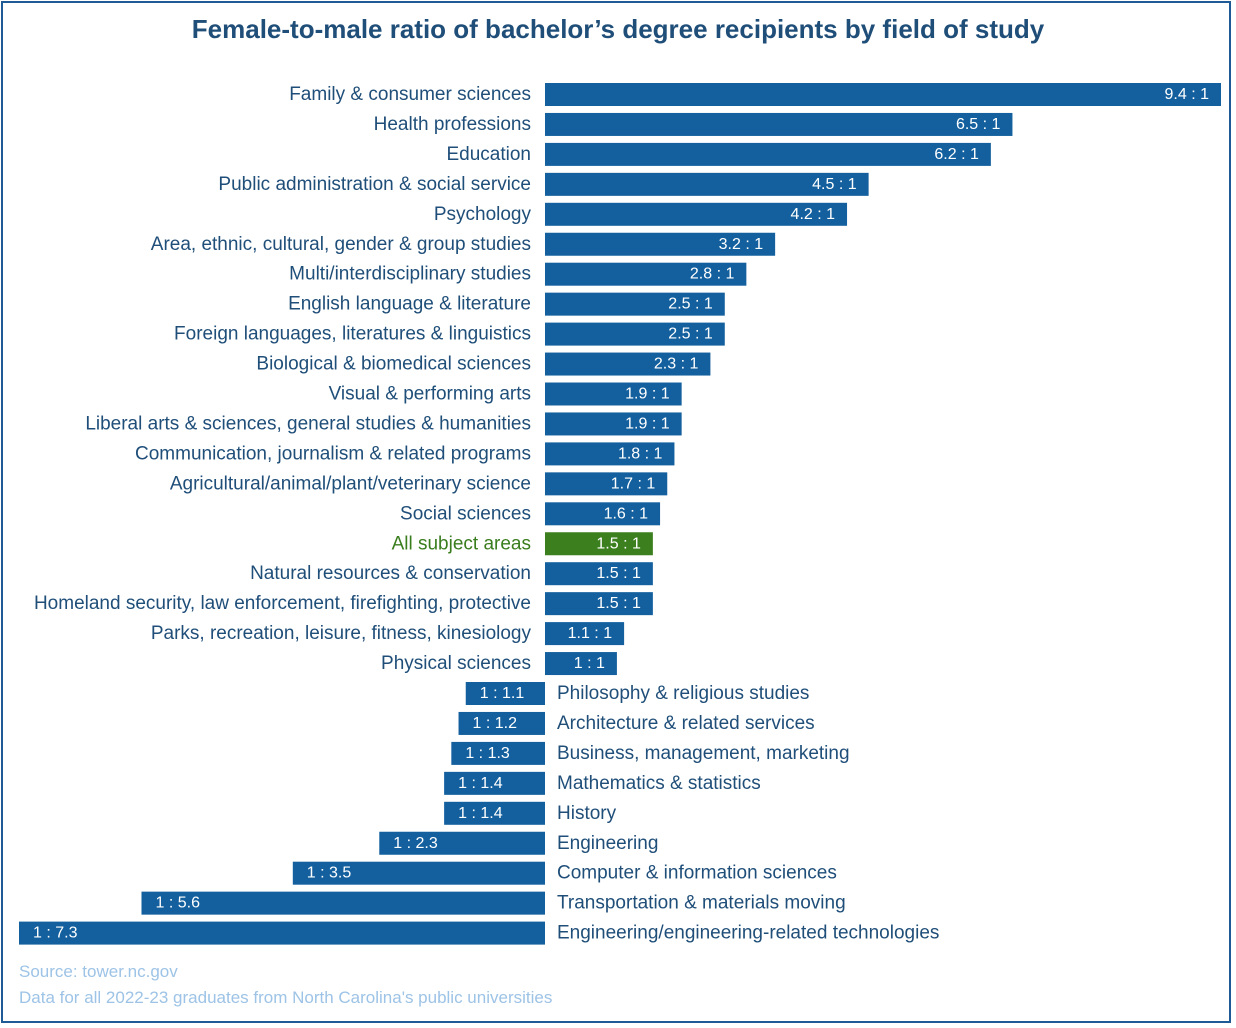 The height and width of the screenshot is (1028, 1236). What do you see at coordinates (603, 514) in the screenshot?
I see `bar-social-sciences` at bounding box center [603, 514].